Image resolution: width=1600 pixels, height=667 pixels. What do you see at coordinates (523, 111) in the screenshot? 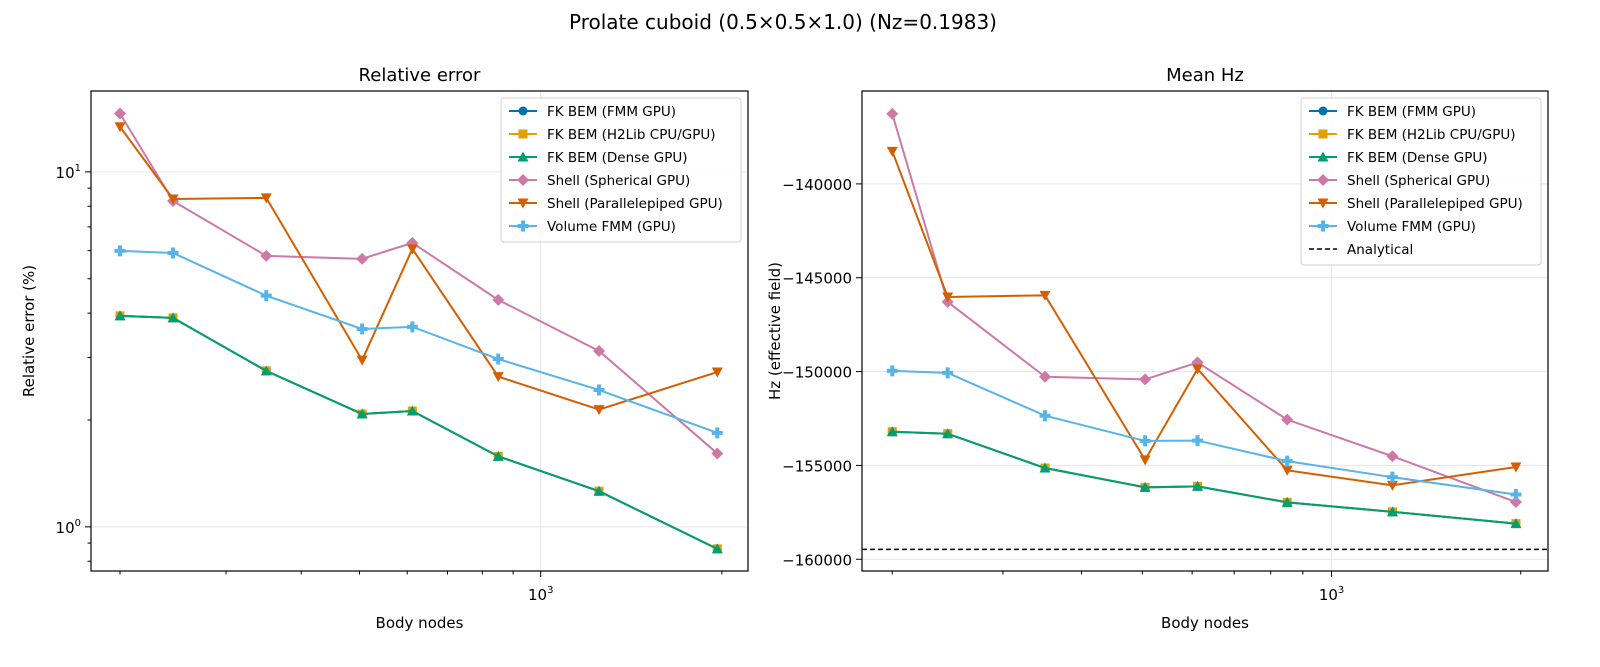
I see `legend-marker-circle-icon` at bounding box center [523, 111].